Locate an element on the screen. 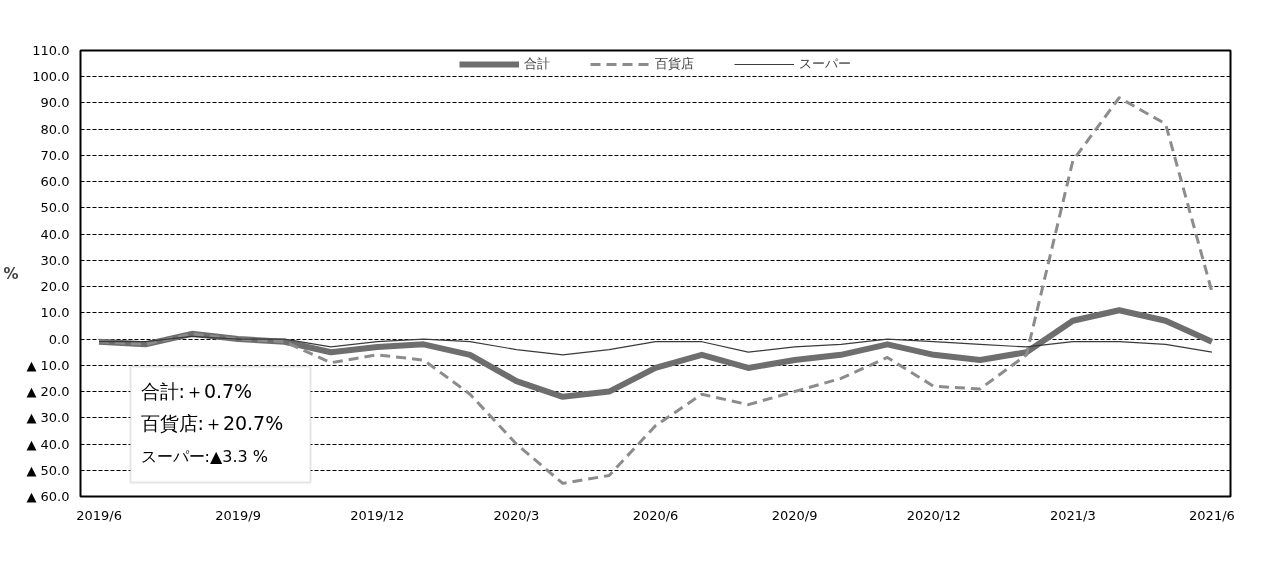 This screenshot has width=1261, height=562. y-tick-label: 80.0 is located at coordinates (55, 129).